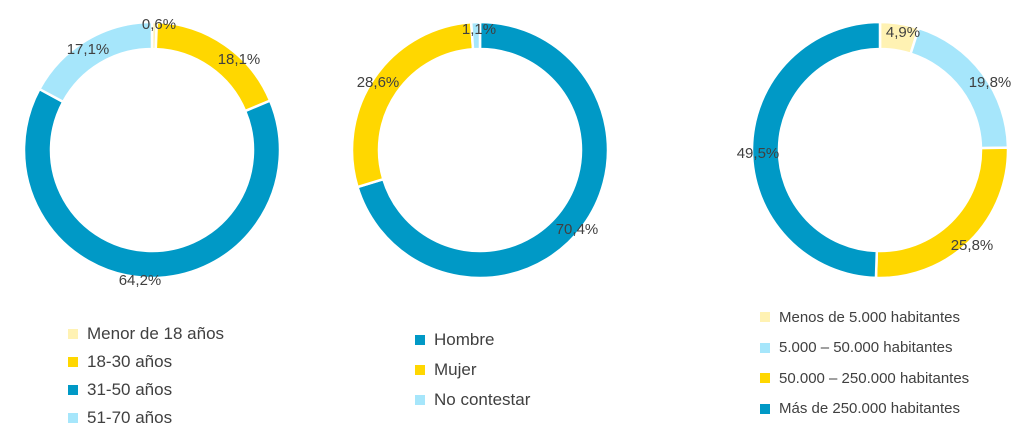  I want to click on legend-item: 31-50 años, so click(146, 390).